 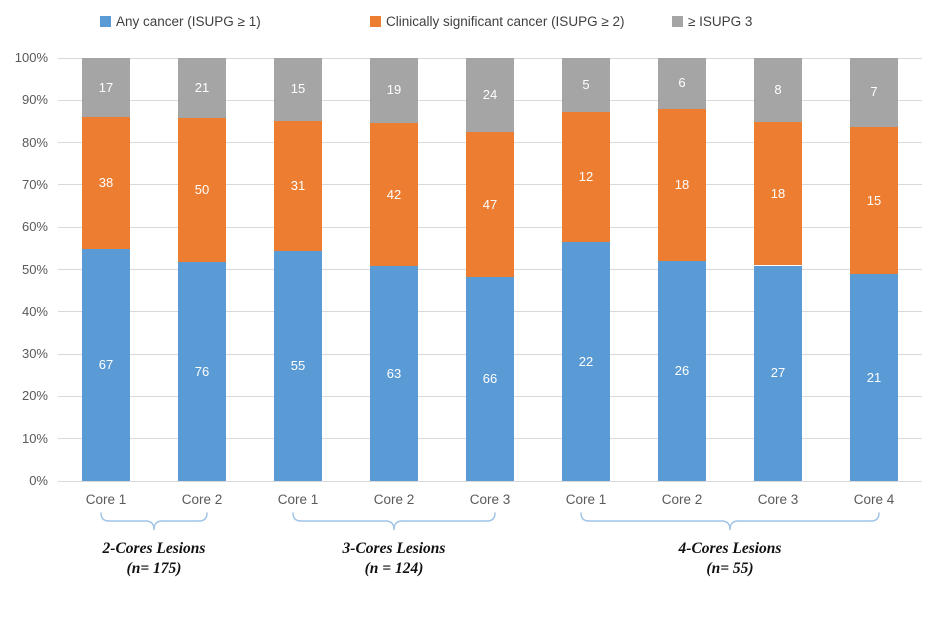 I want to click on legend-label: Any cancer (ISUPG ≥ 1), so click(x=188, y=21).